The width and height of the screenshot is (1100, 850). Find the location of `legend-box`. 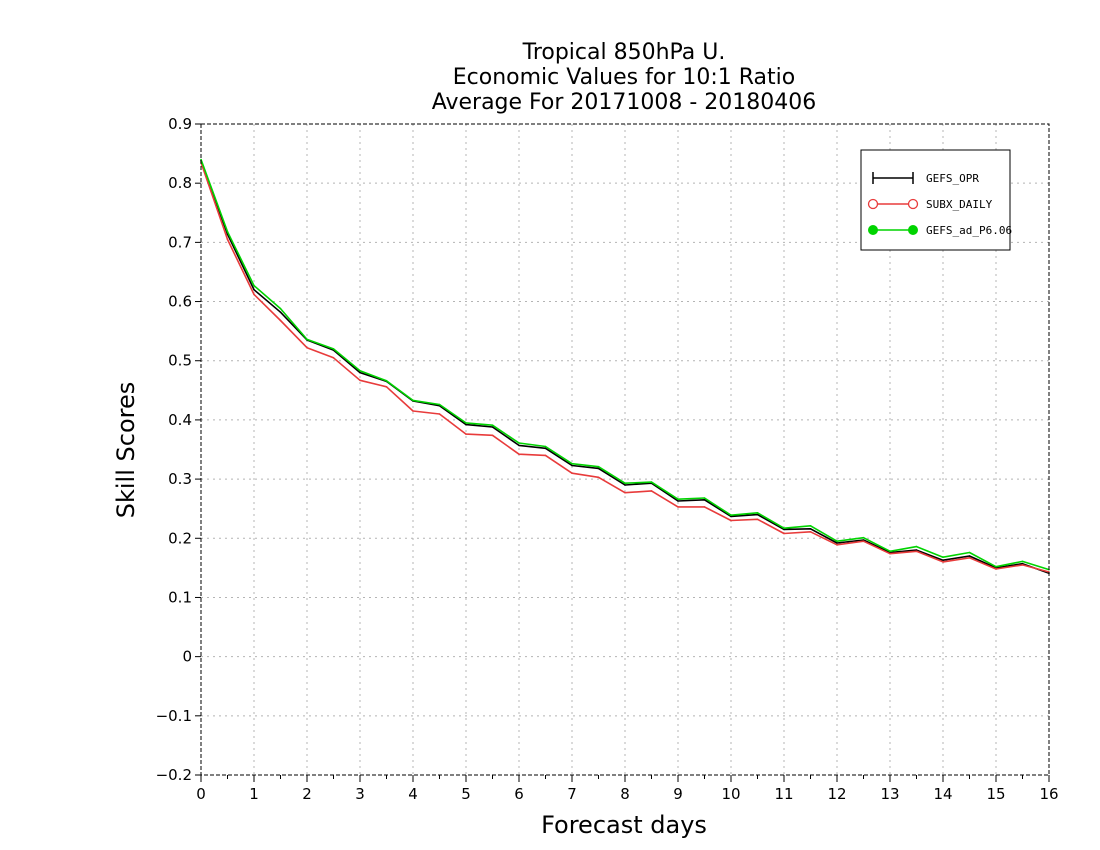

legend-box is located at coordinates (935, 200).